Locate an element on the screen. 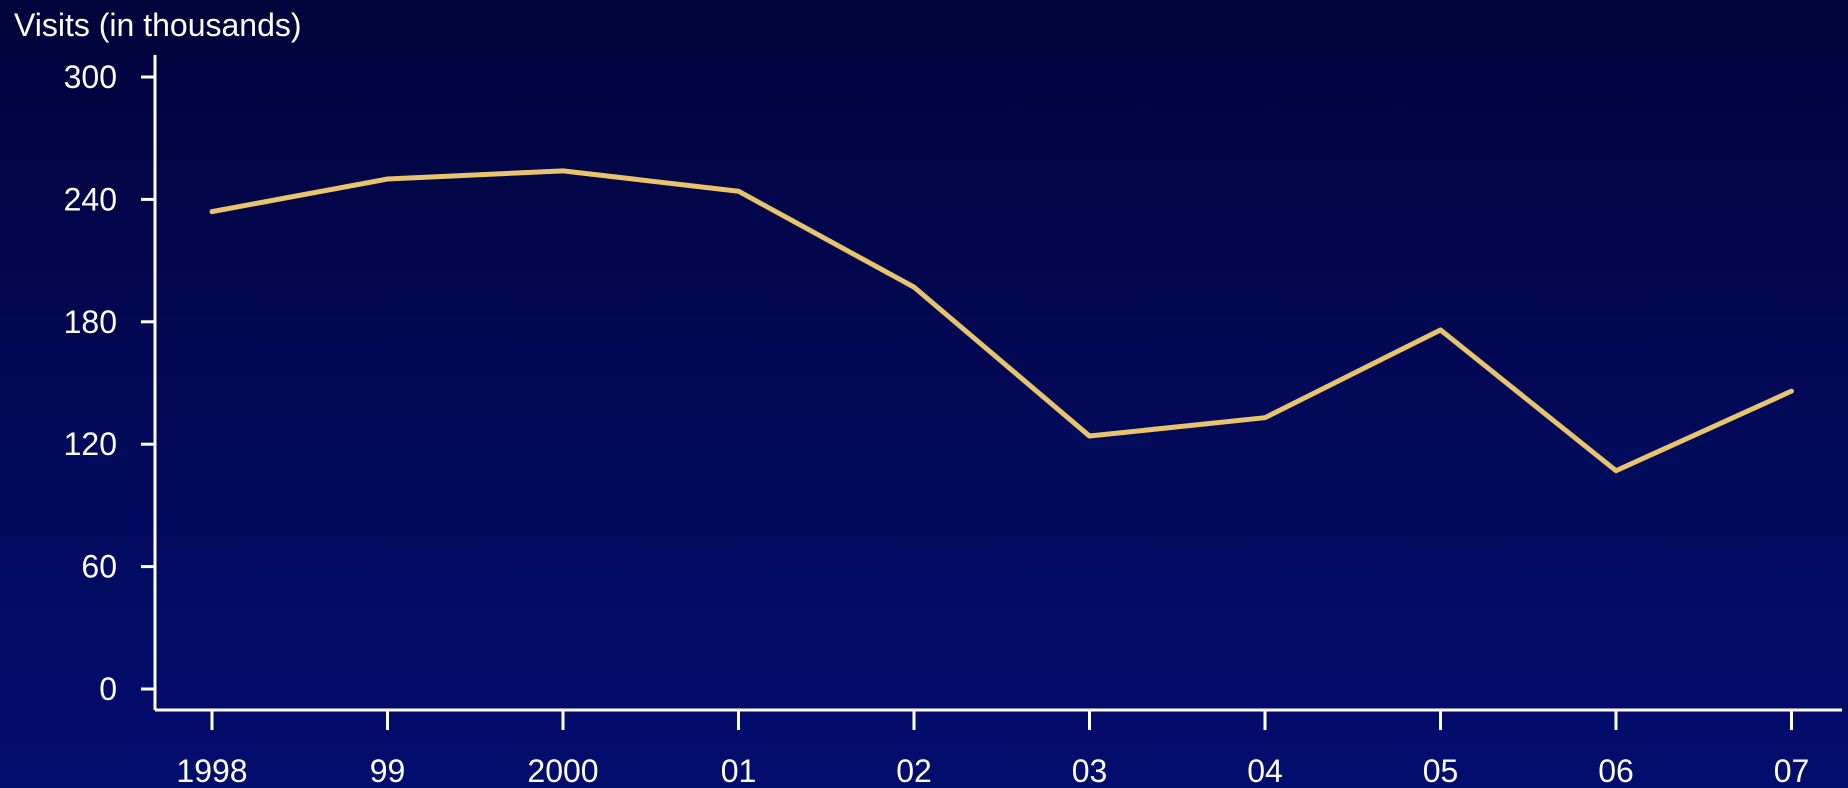 The height and width of the screenshot is (788, 1848). x-tick-label: 99 is located at coordinates (388, 770).